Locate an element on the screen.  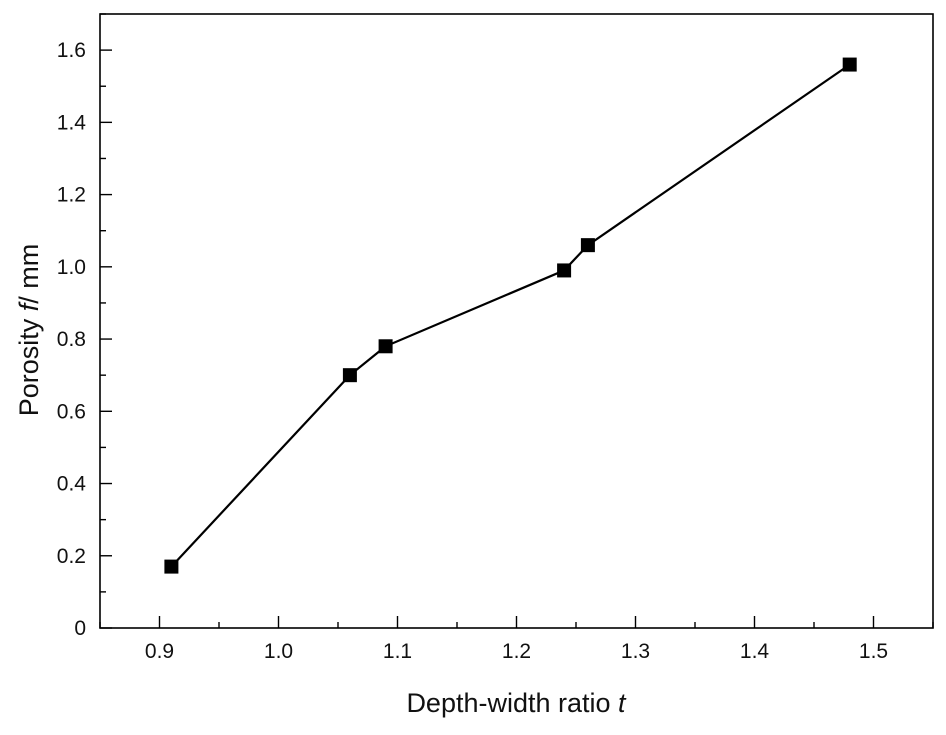
y-tick-label: 1.0 is located at coordinates (71, 267).